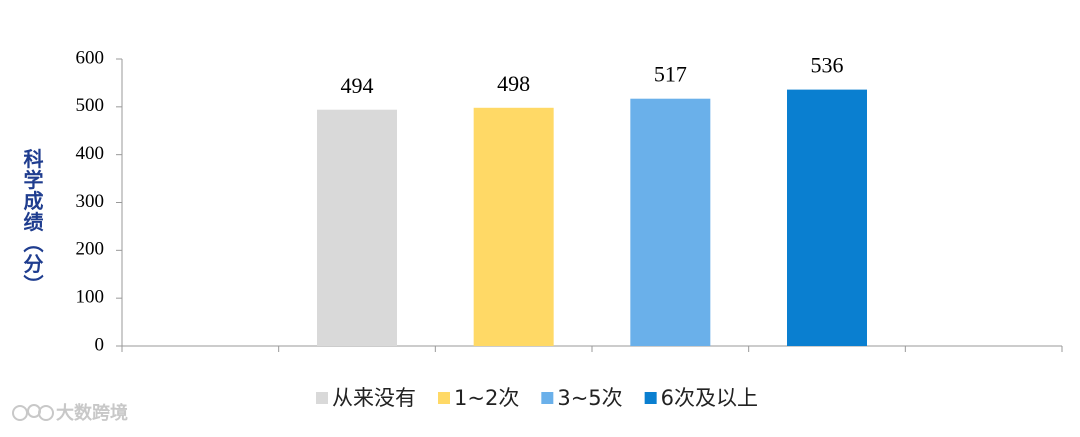  Describe the element at coordinates (357, 85) in the screenshot. I see `value-label: 494` at that location.